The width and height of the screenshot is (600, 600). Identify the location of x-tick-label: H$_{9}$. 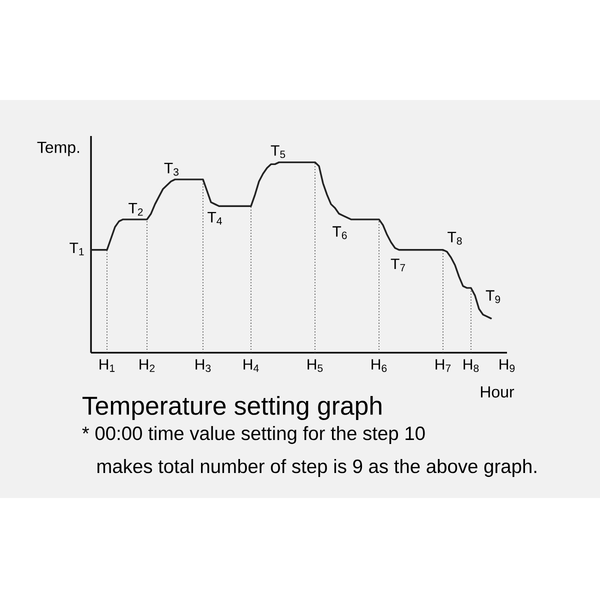
(507, 365).